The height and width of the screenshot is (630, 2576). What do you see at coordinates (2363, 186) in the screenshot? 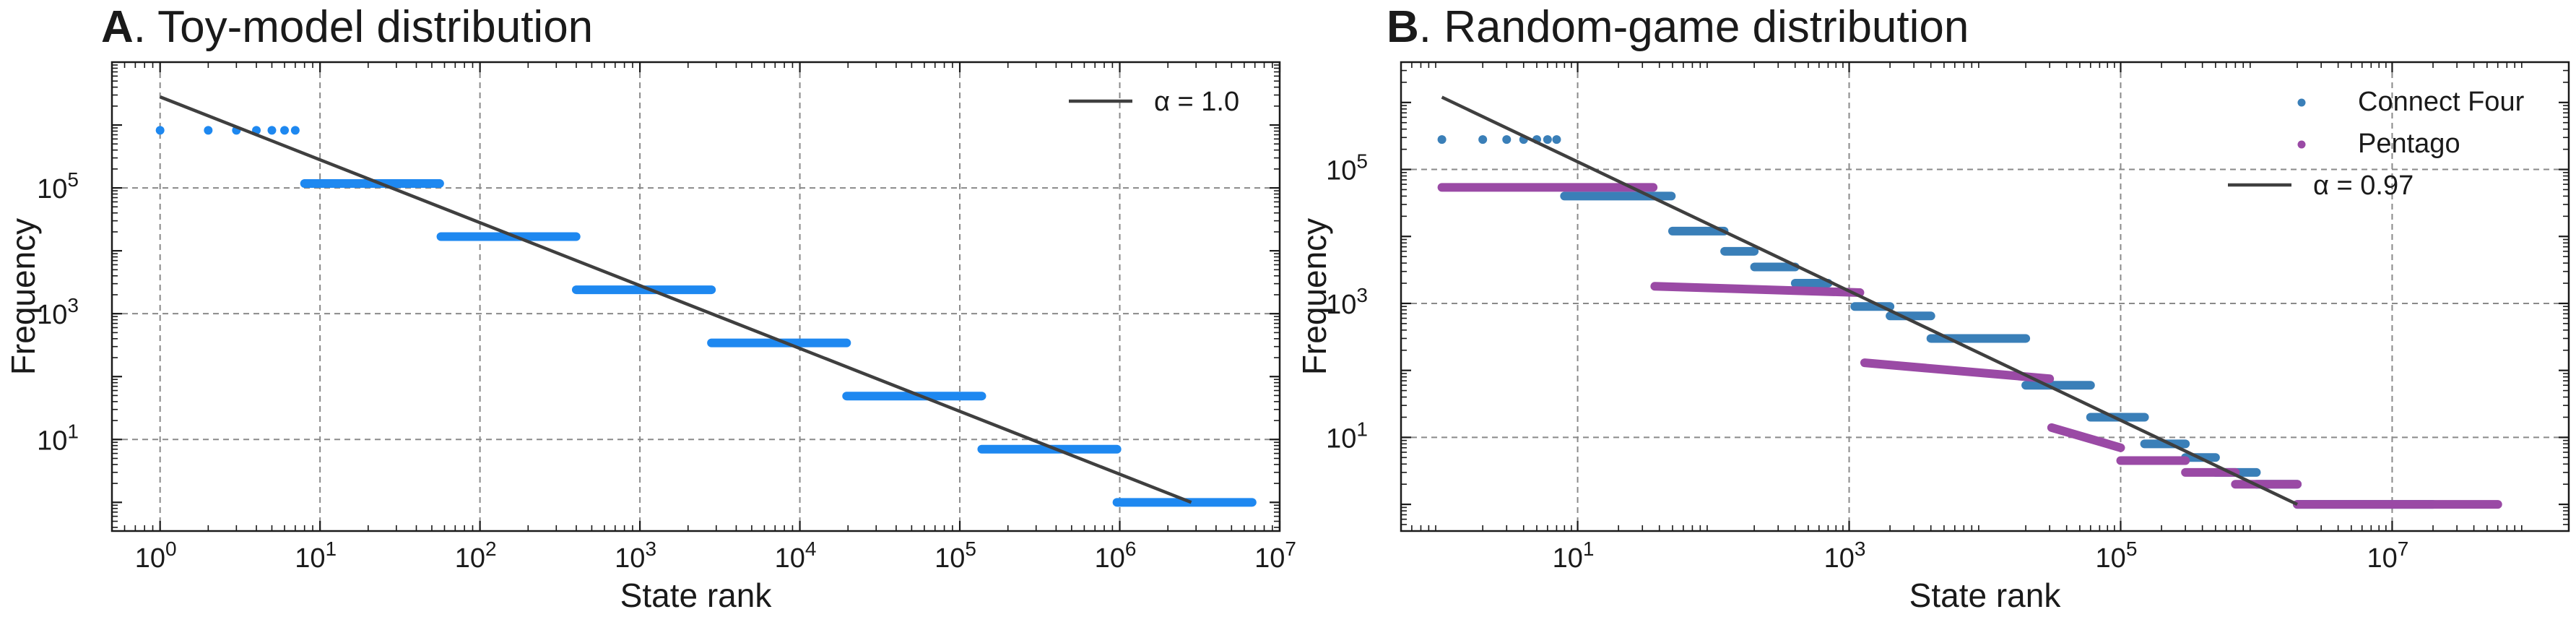
I see `legend-label: α = 0.97` at bounding box center [2363, 186].